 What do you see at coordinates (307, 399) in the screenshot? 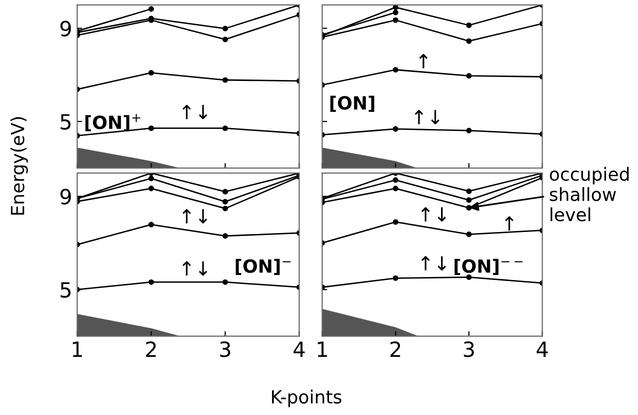
I see `x-axis-title: K-points` at bounding box center [307, 399].